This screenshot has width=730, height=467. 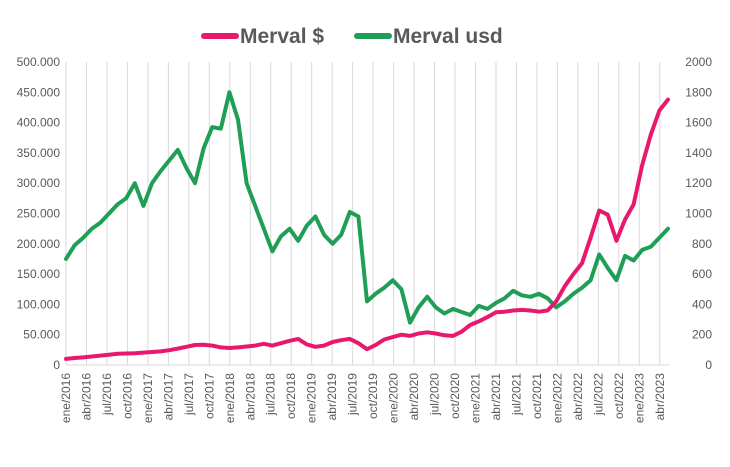 What do you see at coordinates (414, 397) in the screenshot?
I see `x-tick-label: abr/2020` at bounding box center [414, 397].